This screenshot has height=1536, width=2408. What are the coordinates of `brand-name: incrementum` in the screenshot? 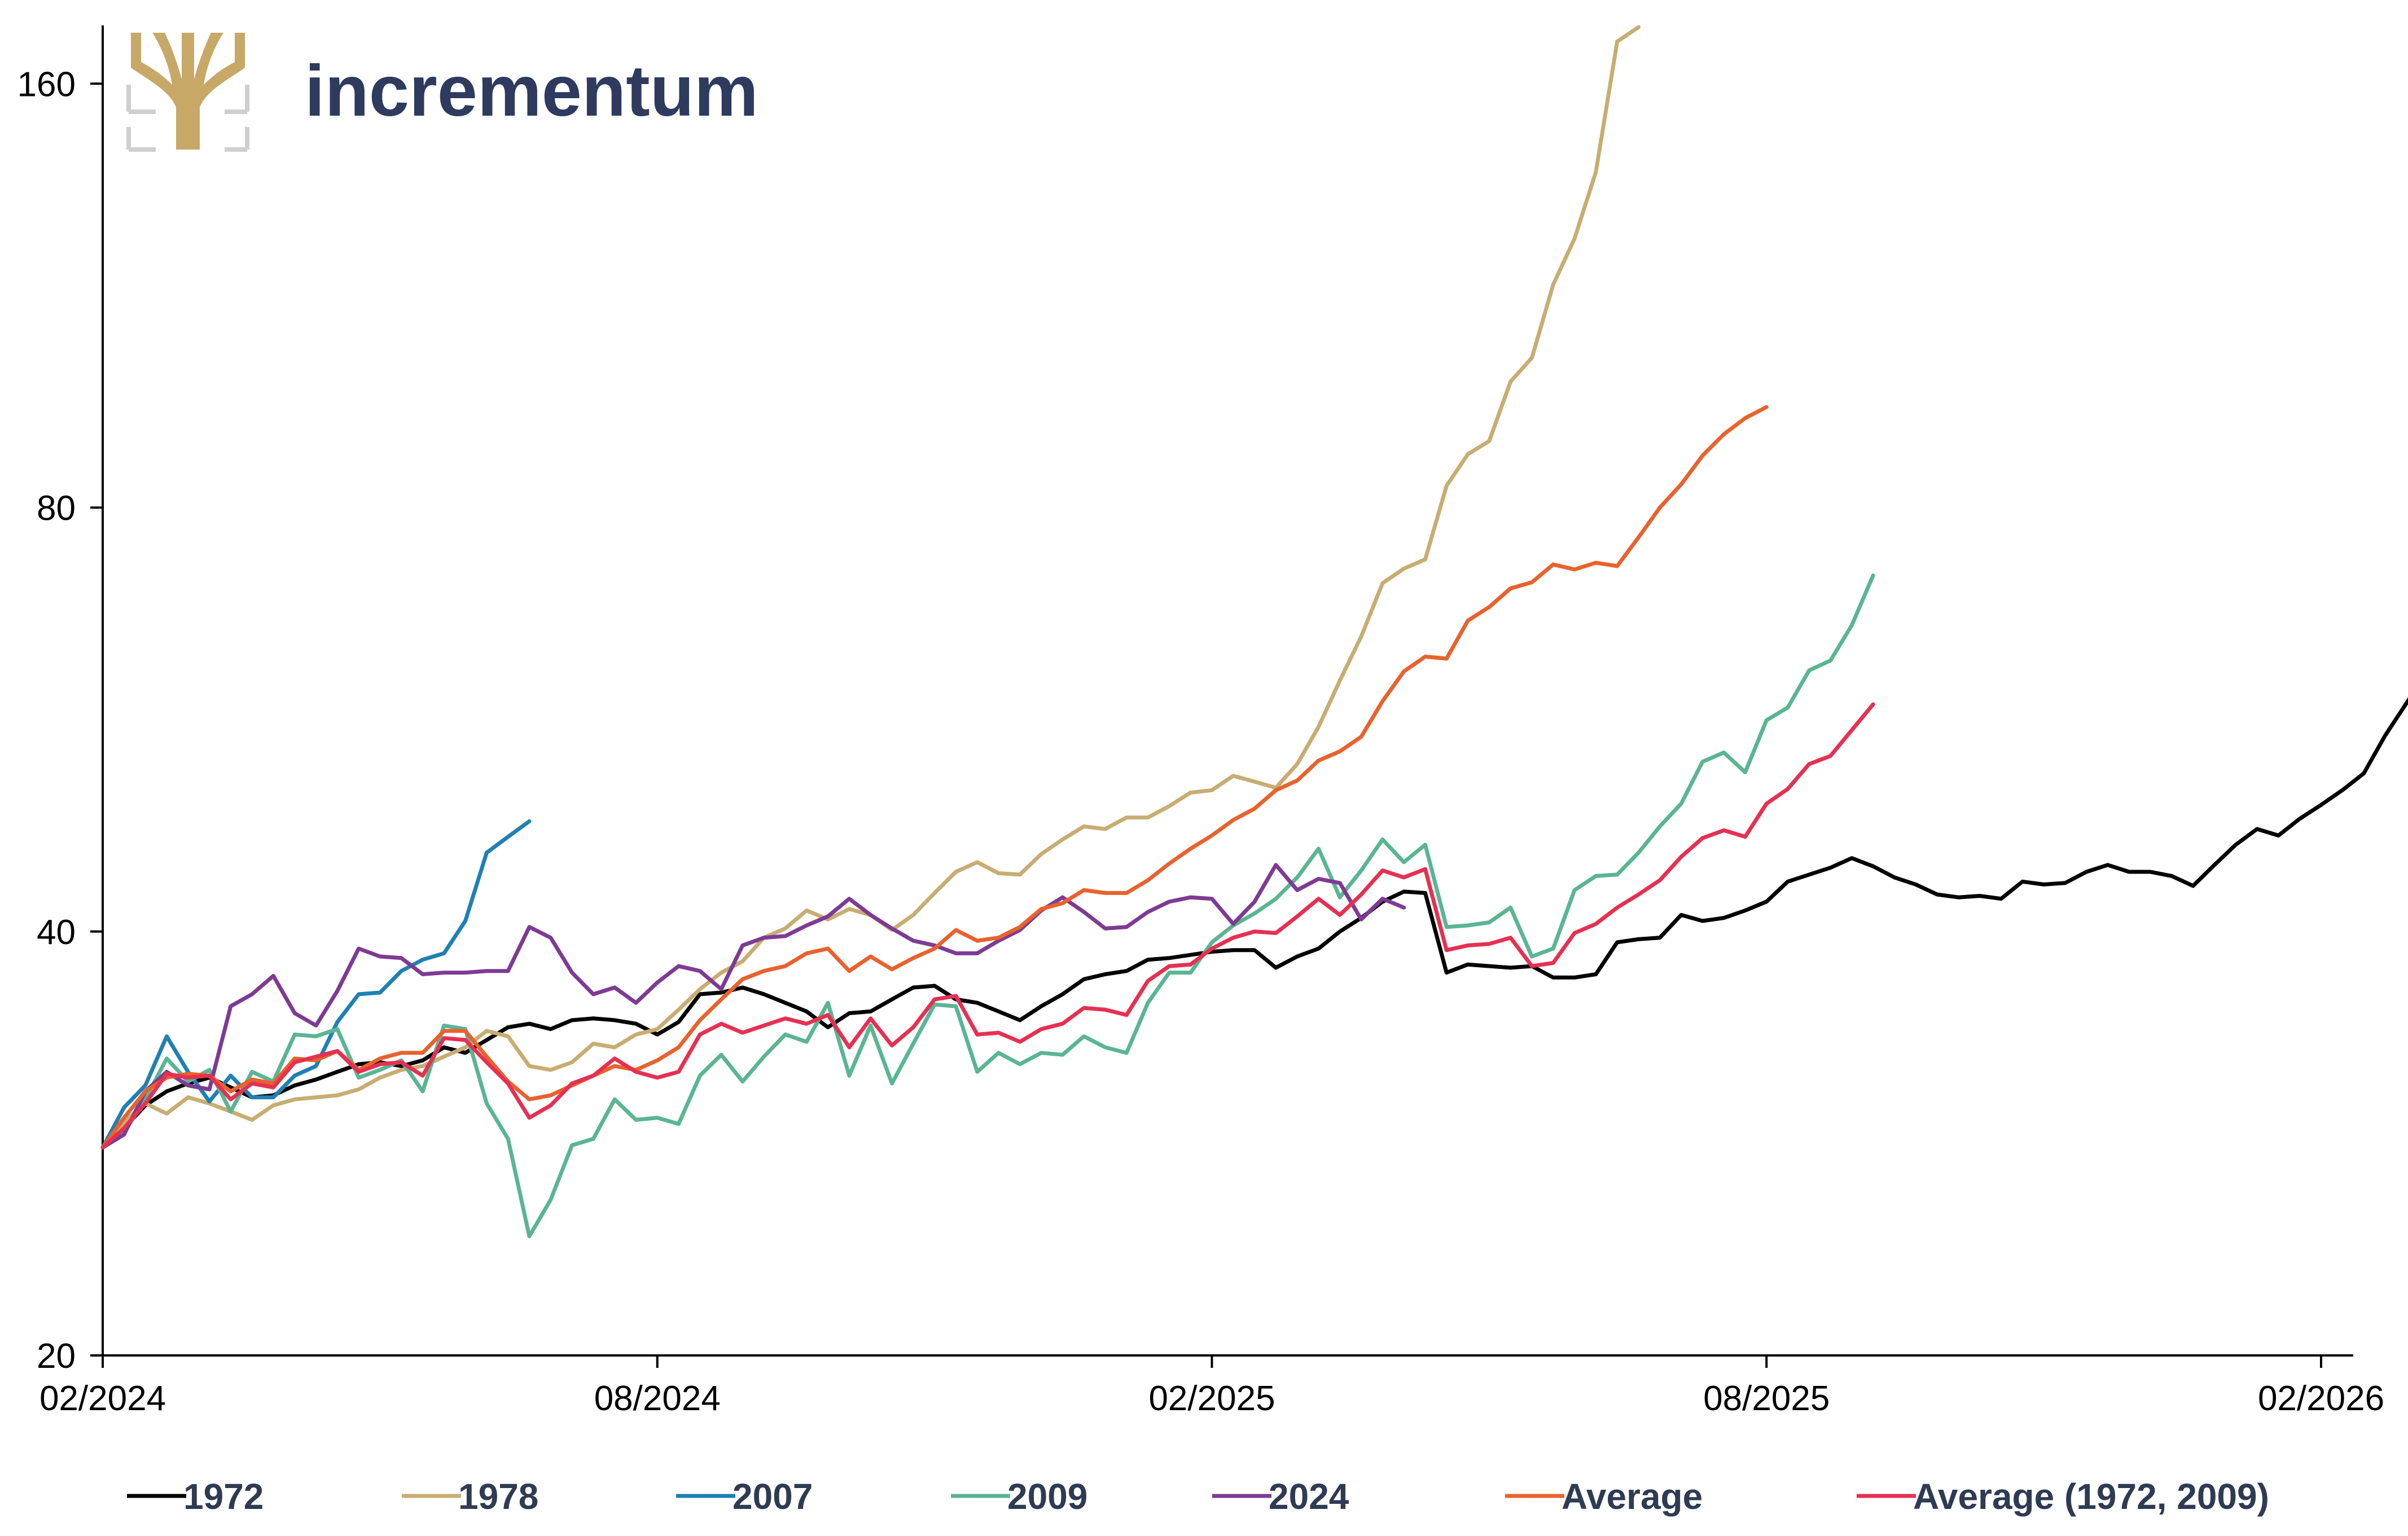 It's located at (532, 91).